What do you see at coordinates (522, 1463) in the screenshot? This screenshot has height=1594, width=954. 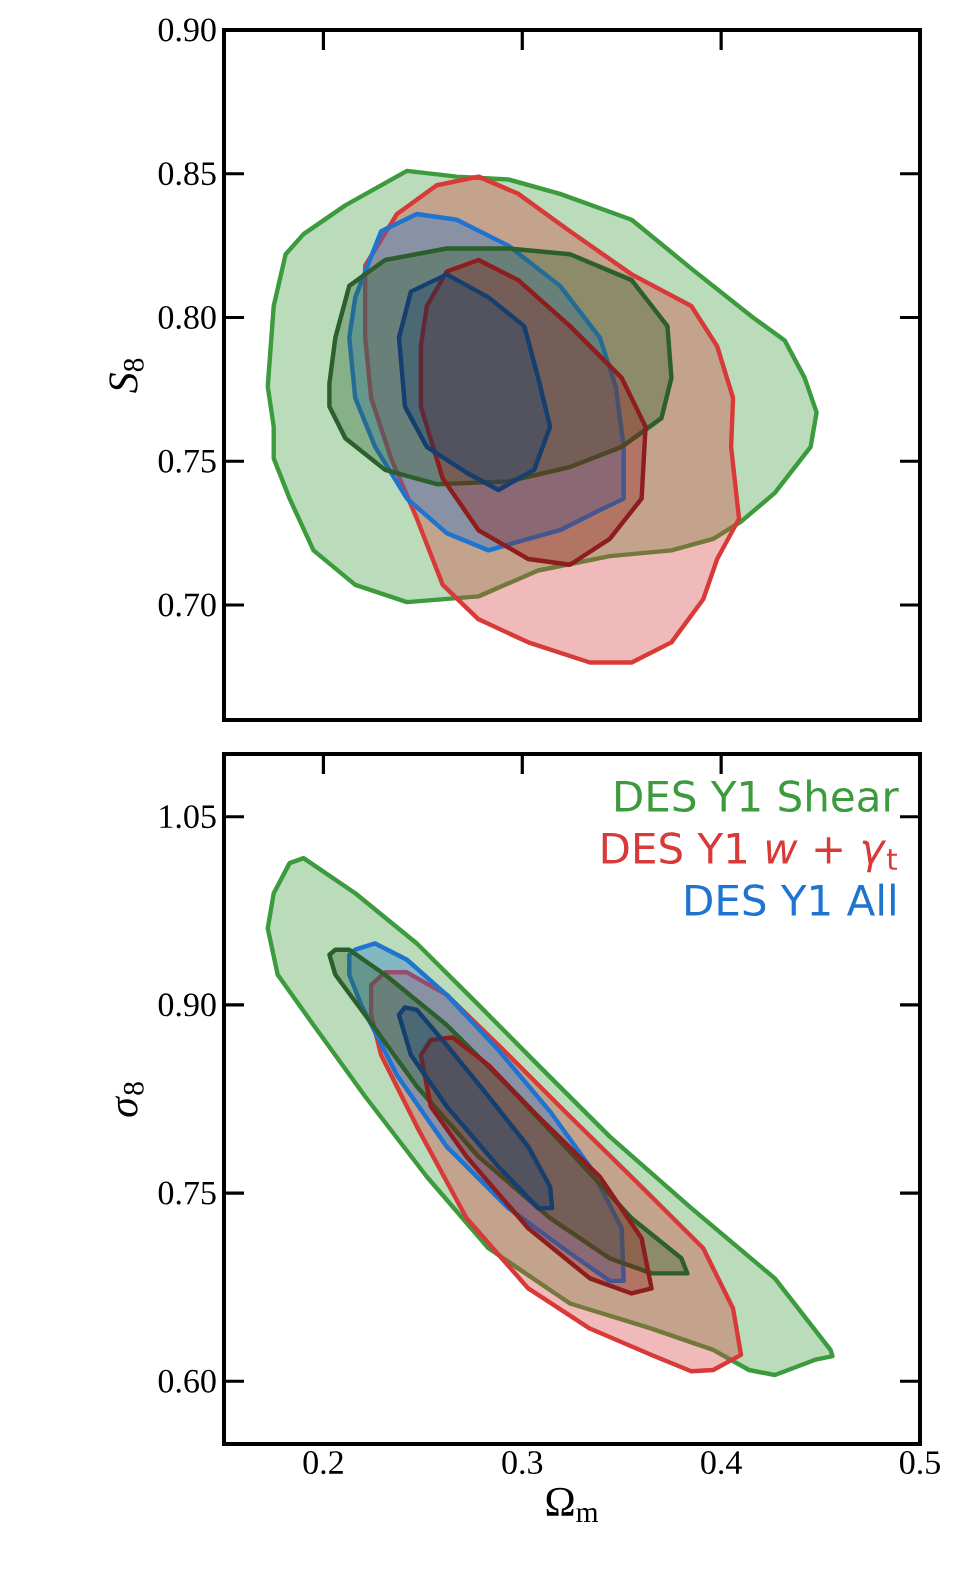 I see `x-tick-label: 0.3` at bounding box center [522, 1463].